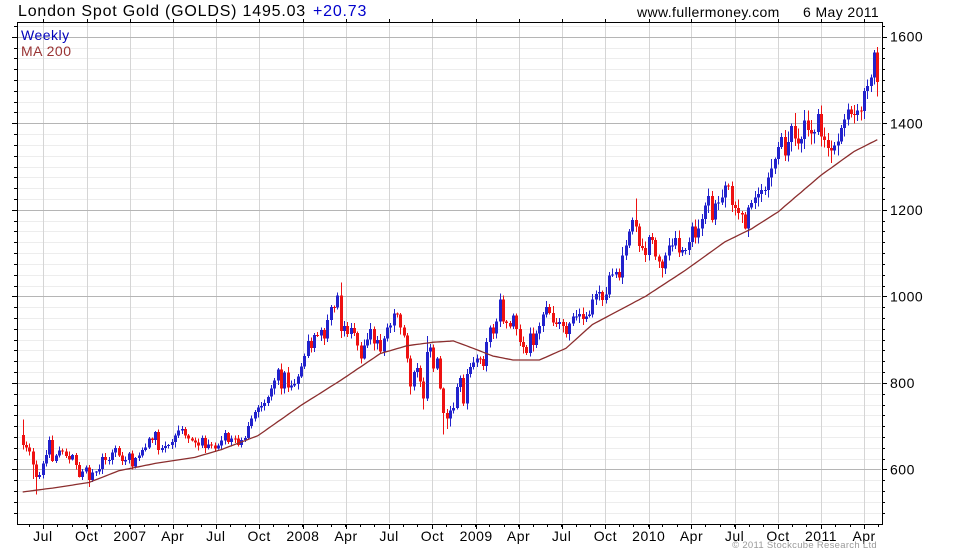 The width and height of the screenshot is (960, 560). I want to click on y-axis-label: 800, so click(902, 383).